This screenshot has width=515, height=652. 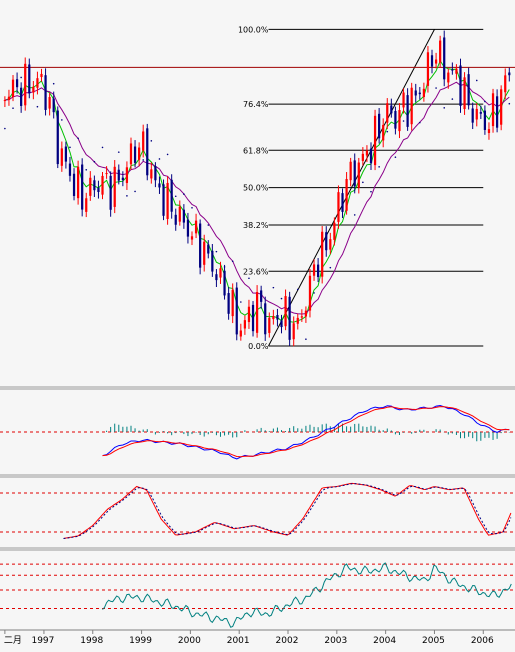 I want to click on fib-level-label: 100.0%, so click(x=253, y=29).